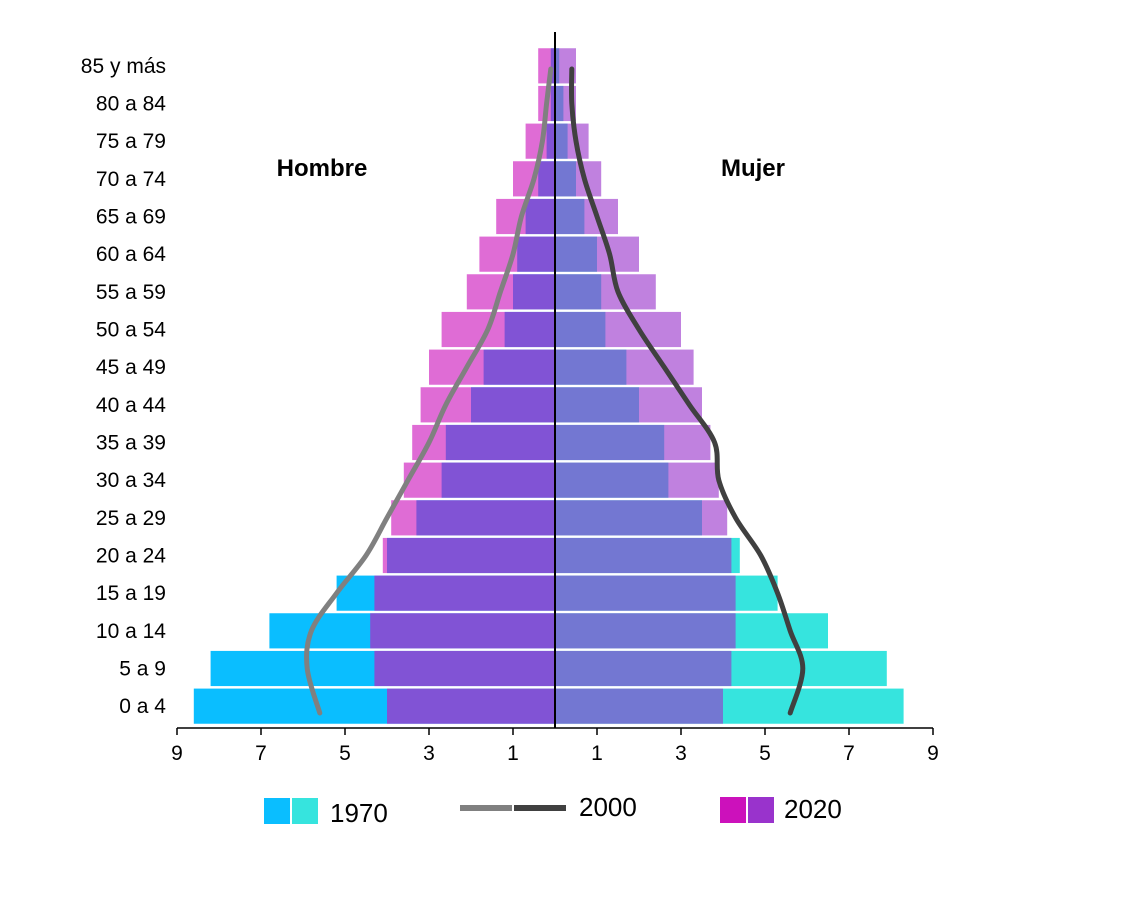 Image resolution: width=1128 pixels, height=897 pixels. What do you see at coordinates (142, 706) in the screenshot?
I see `age-label-0-a-4: 0 a 4` at bounding box center [142, 706].